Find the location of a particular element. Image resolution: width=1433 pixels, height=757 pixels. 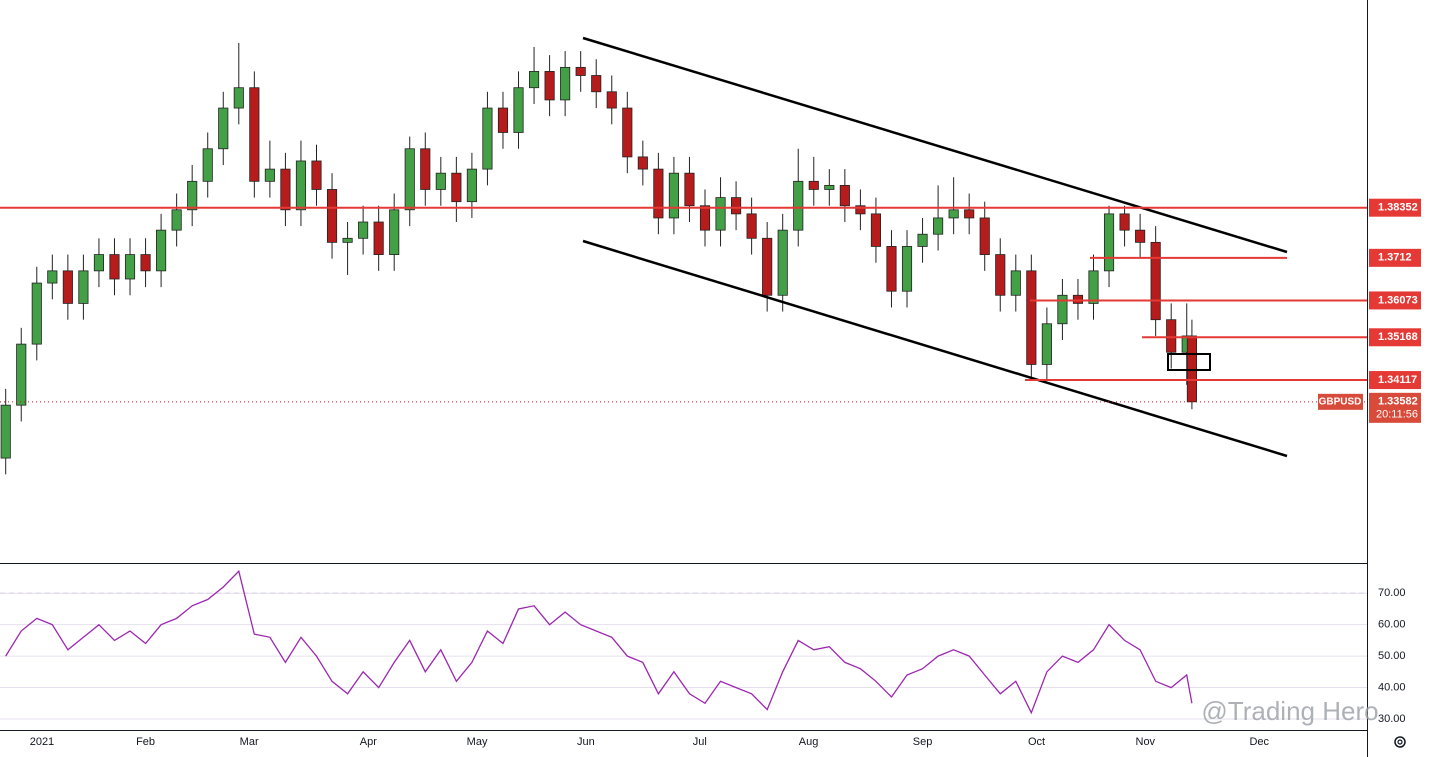

highlight-box is located at coordinates (1189, 362).